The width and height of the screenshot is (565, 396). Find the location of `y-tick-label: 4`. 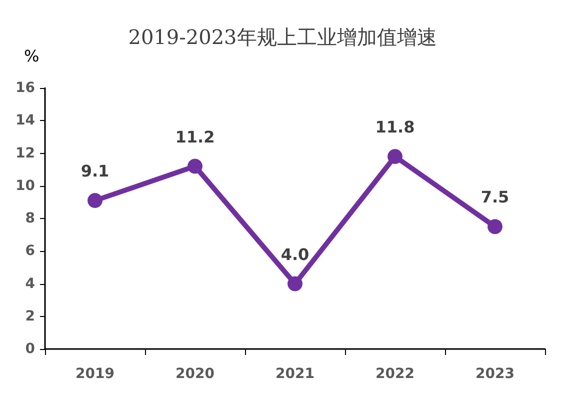

y-tick-label: 4 is located at coordinates (30, 284).